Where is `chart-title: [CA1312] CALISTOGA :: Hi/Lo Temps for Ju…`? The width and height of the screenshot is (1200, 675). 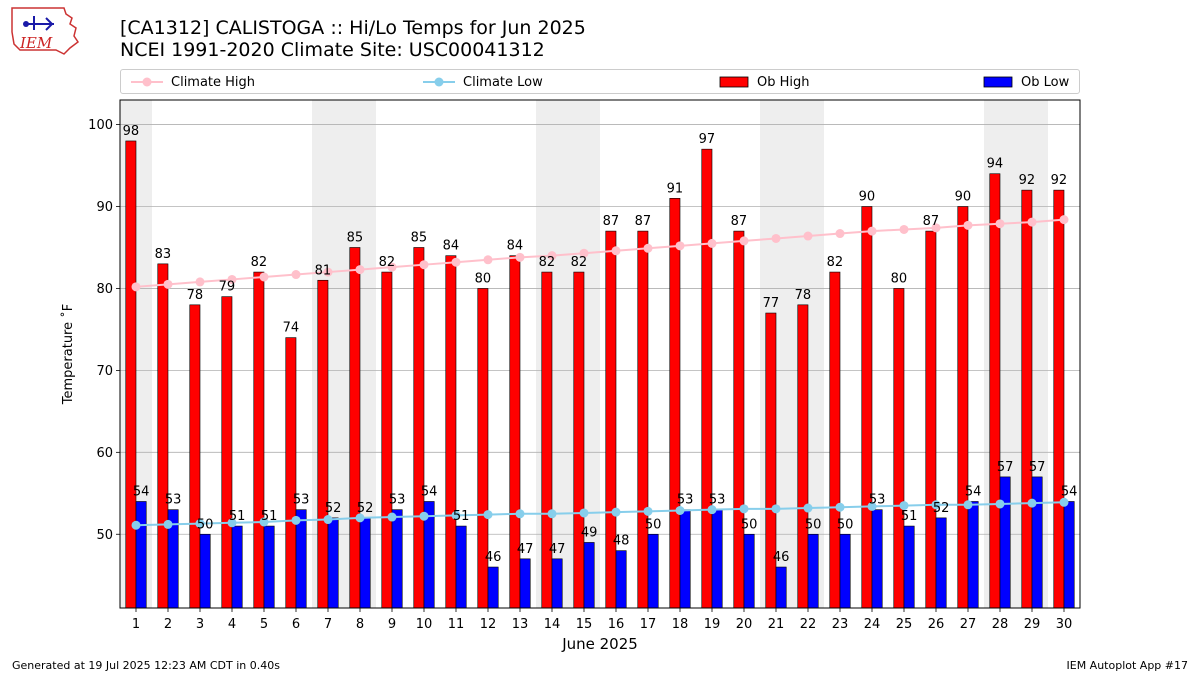 chart-title: [CA1312] CALISTOGA :: Hi/Lo Temps for Ju… is located at coordinates (353, 28).